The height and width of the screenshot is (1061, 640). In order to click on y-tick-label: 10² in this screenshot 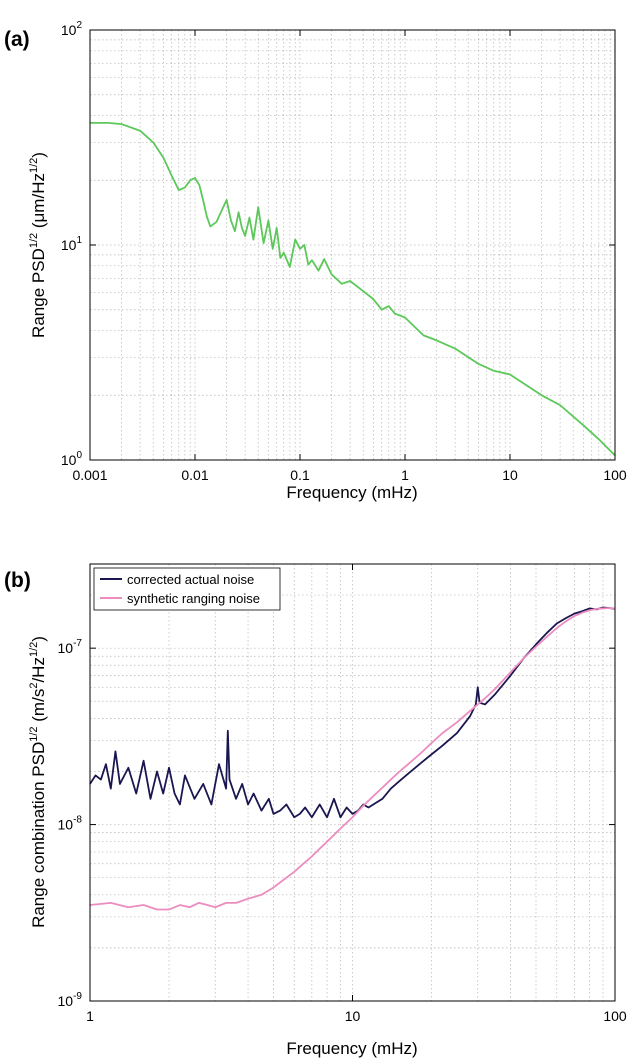, I will do `click(72, 29)`.